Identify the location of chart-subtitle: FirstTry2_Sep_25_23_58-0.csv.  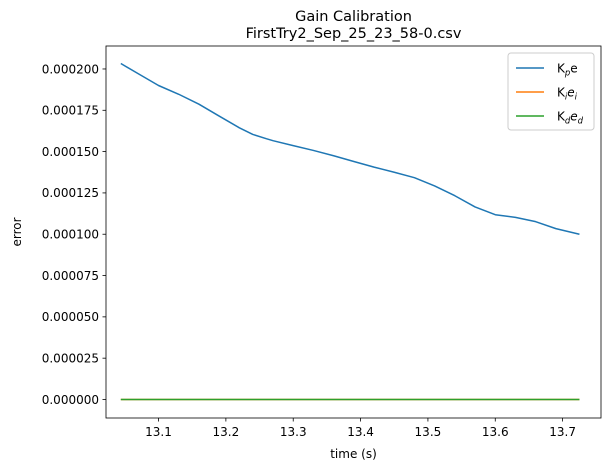
(354, 34).